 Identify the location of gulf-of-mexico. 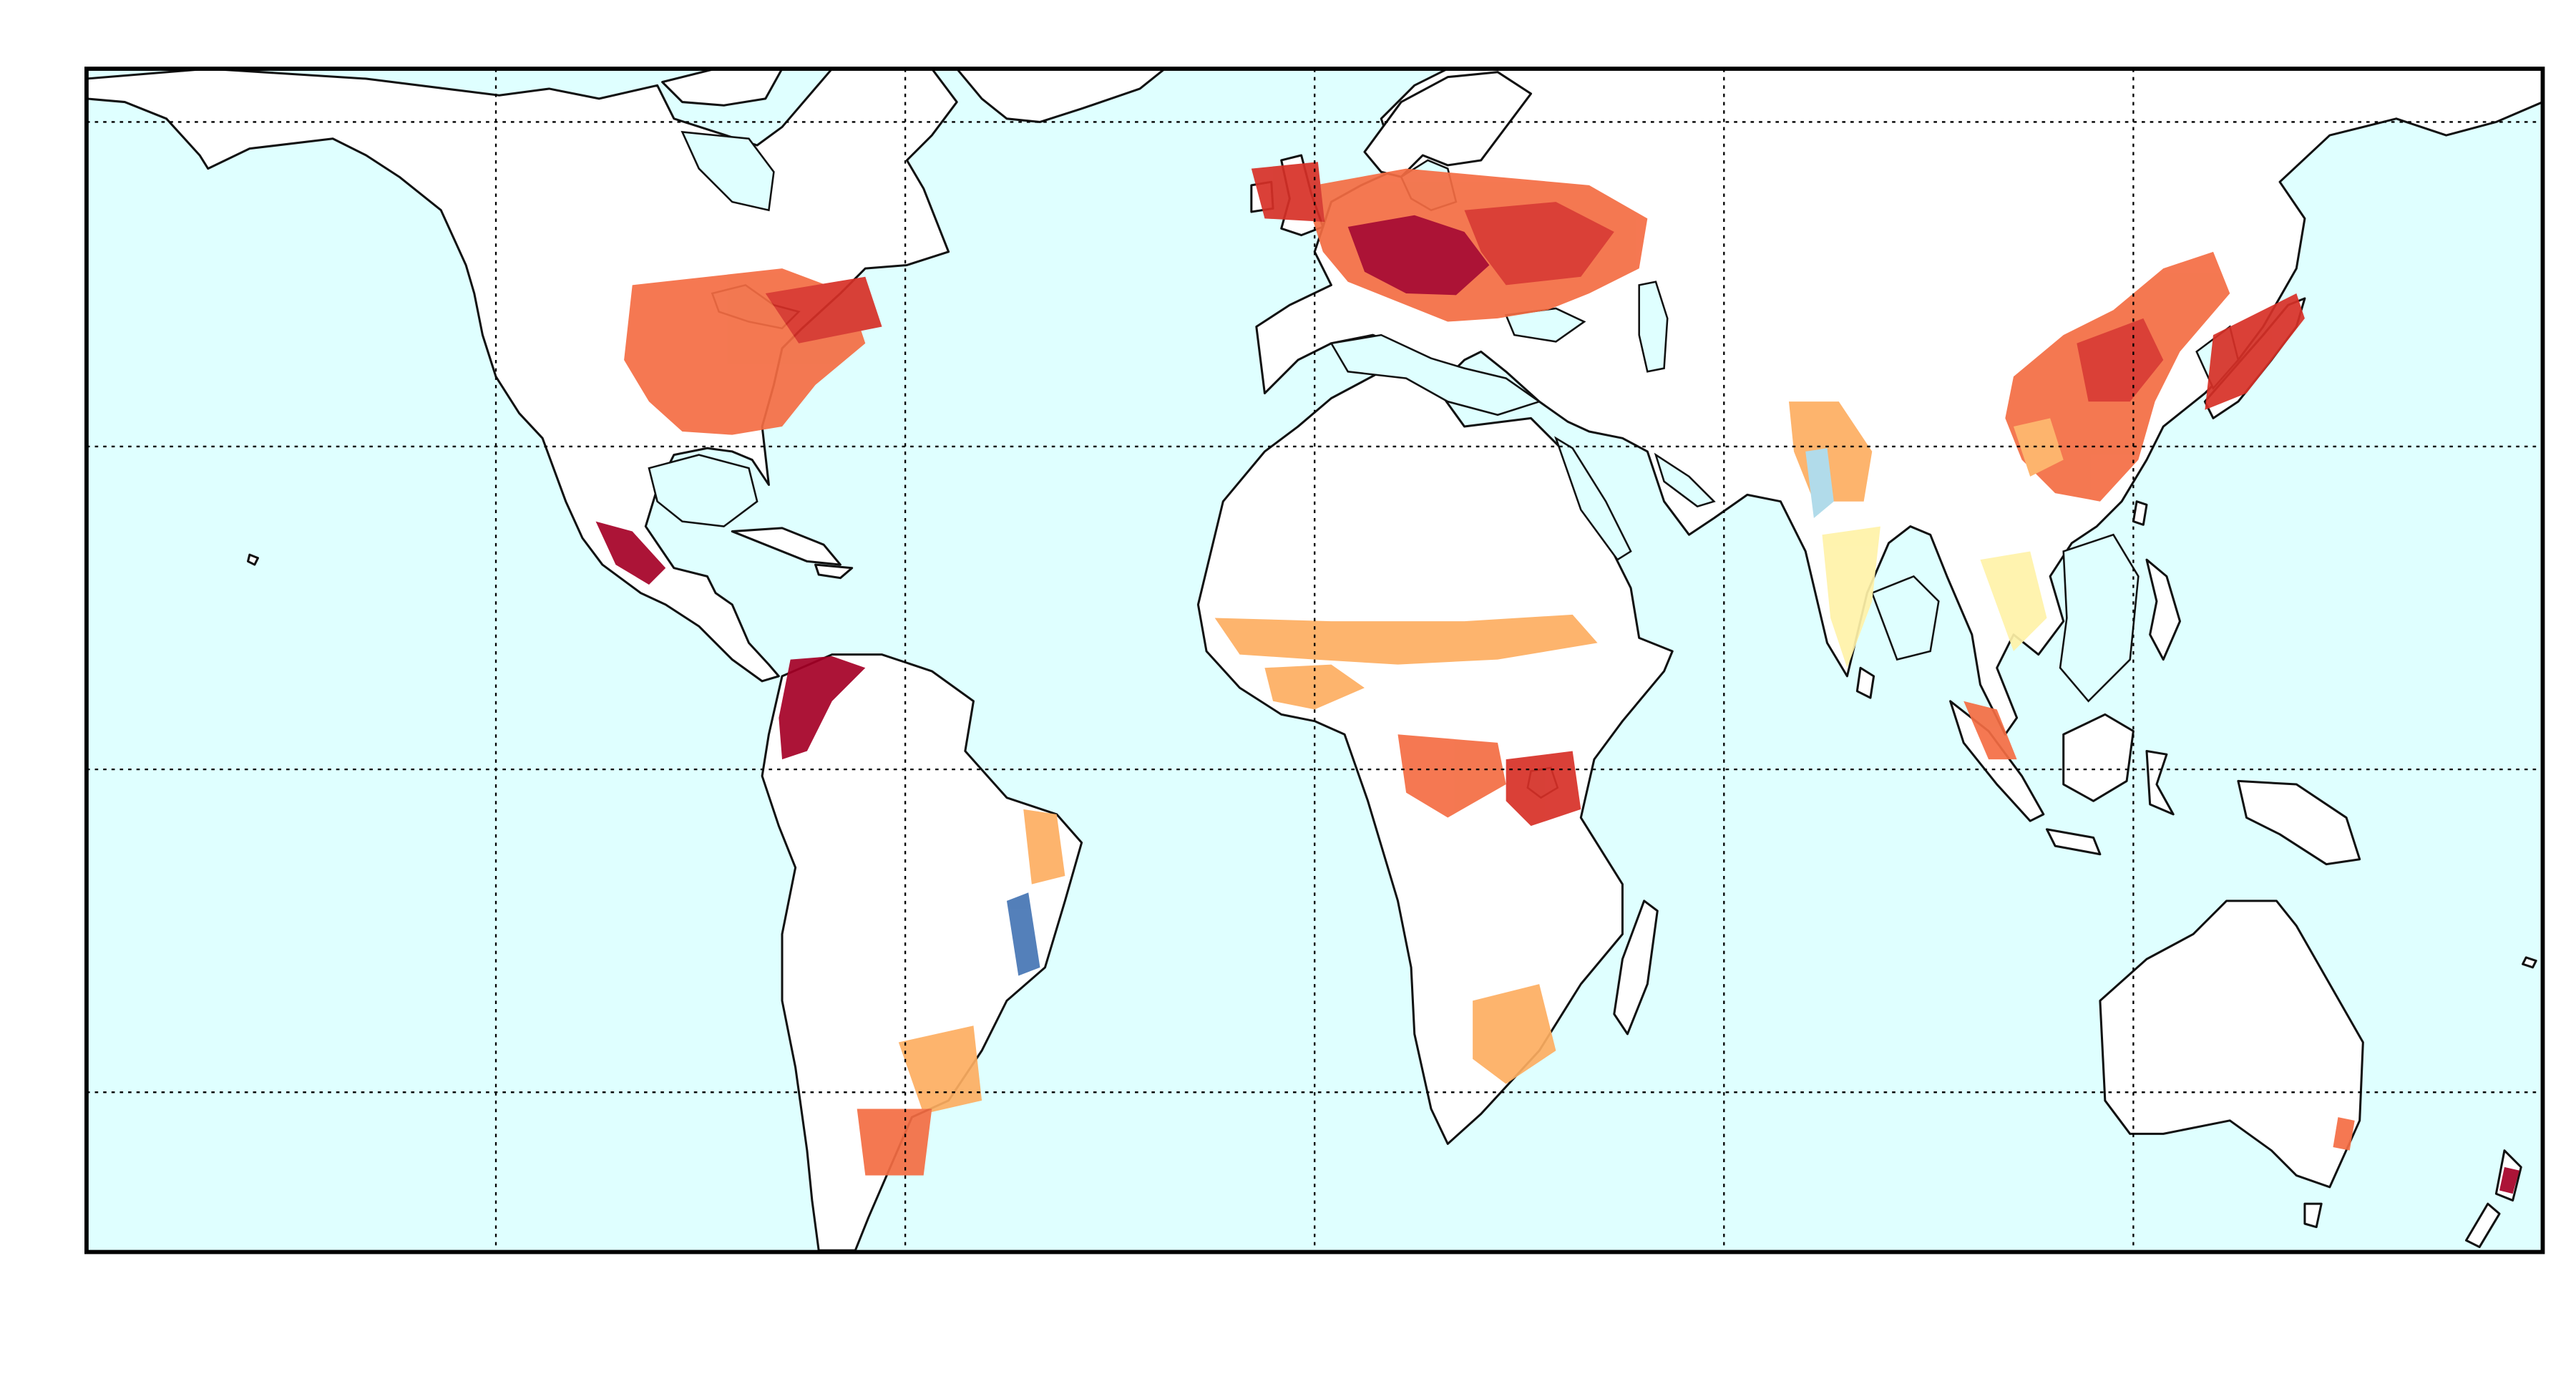
(703, 490).